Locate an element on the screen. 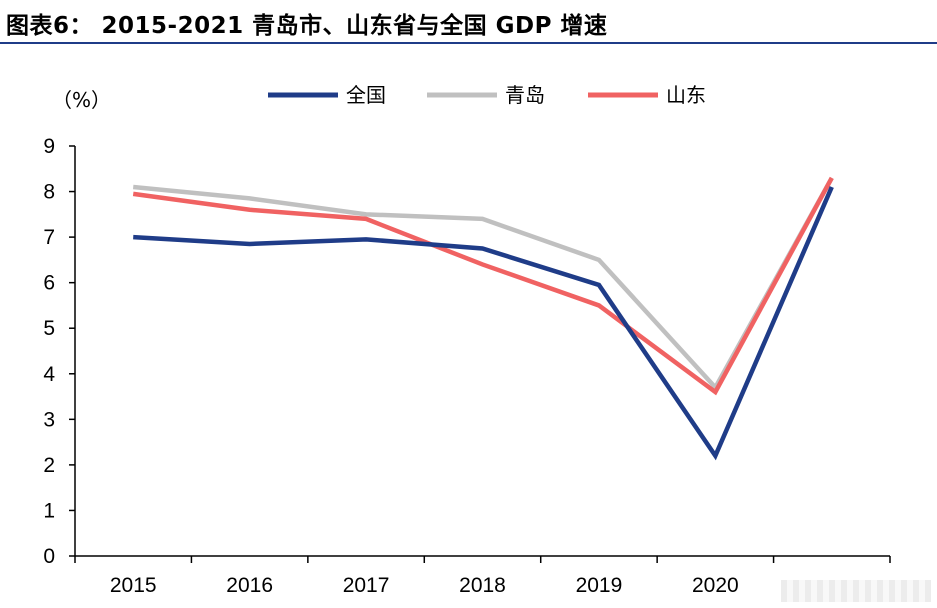 This screenshot has width=937, height=608. y-tick-label: 8 is located at coordinates (49, 192).